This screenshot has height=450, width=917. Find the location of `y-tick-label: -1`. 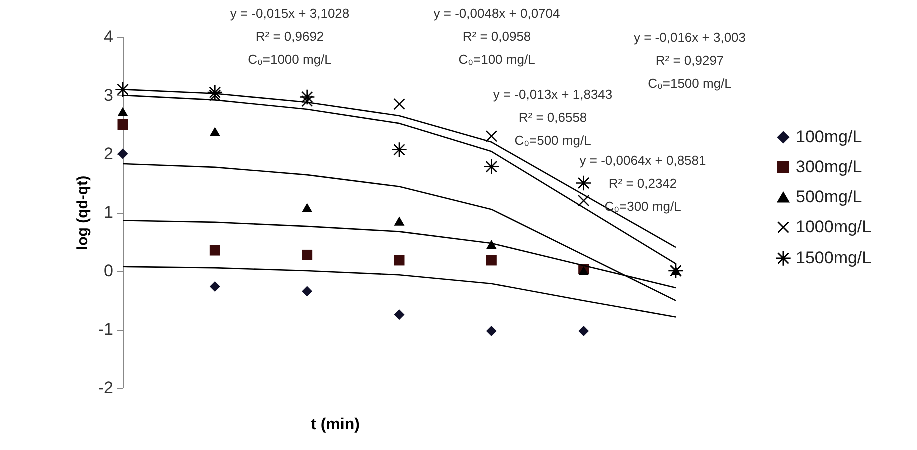

y-tick-label: -1 is located at coordinates (106, 329).